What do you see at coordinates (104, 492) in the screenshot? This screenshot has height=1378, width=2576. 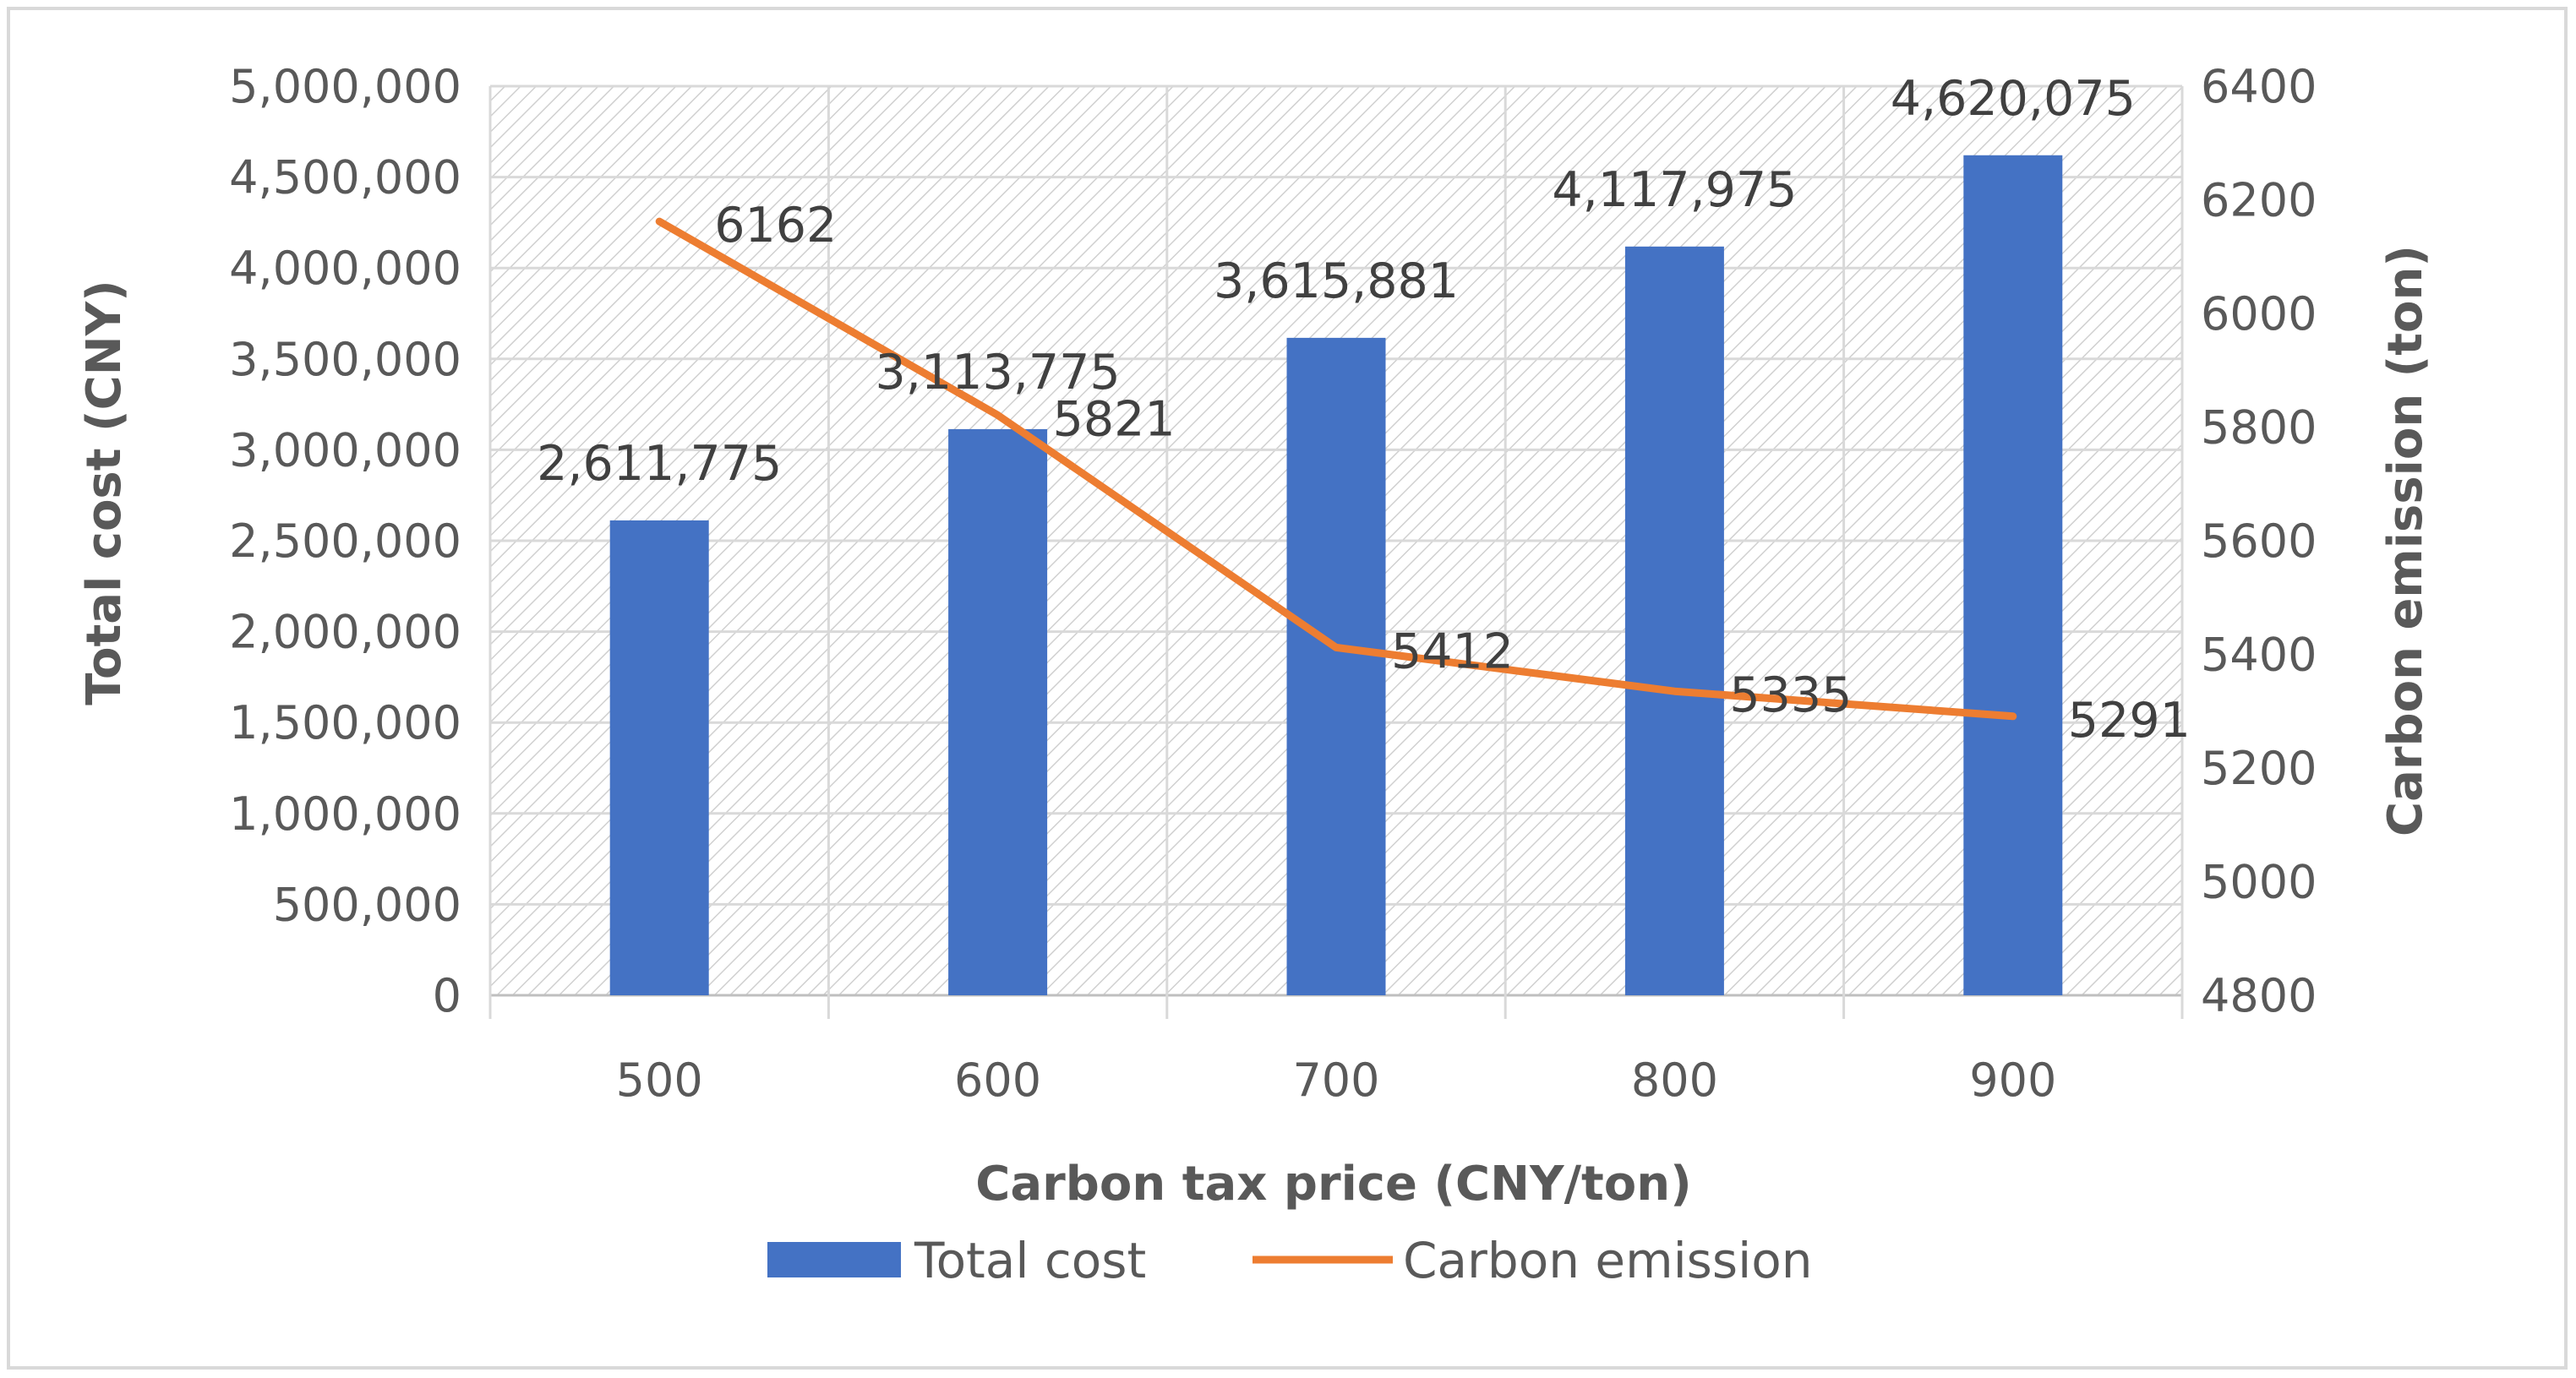 I see `y-axis-title: Total cost (CNY)` at bounding box center [104, 492].